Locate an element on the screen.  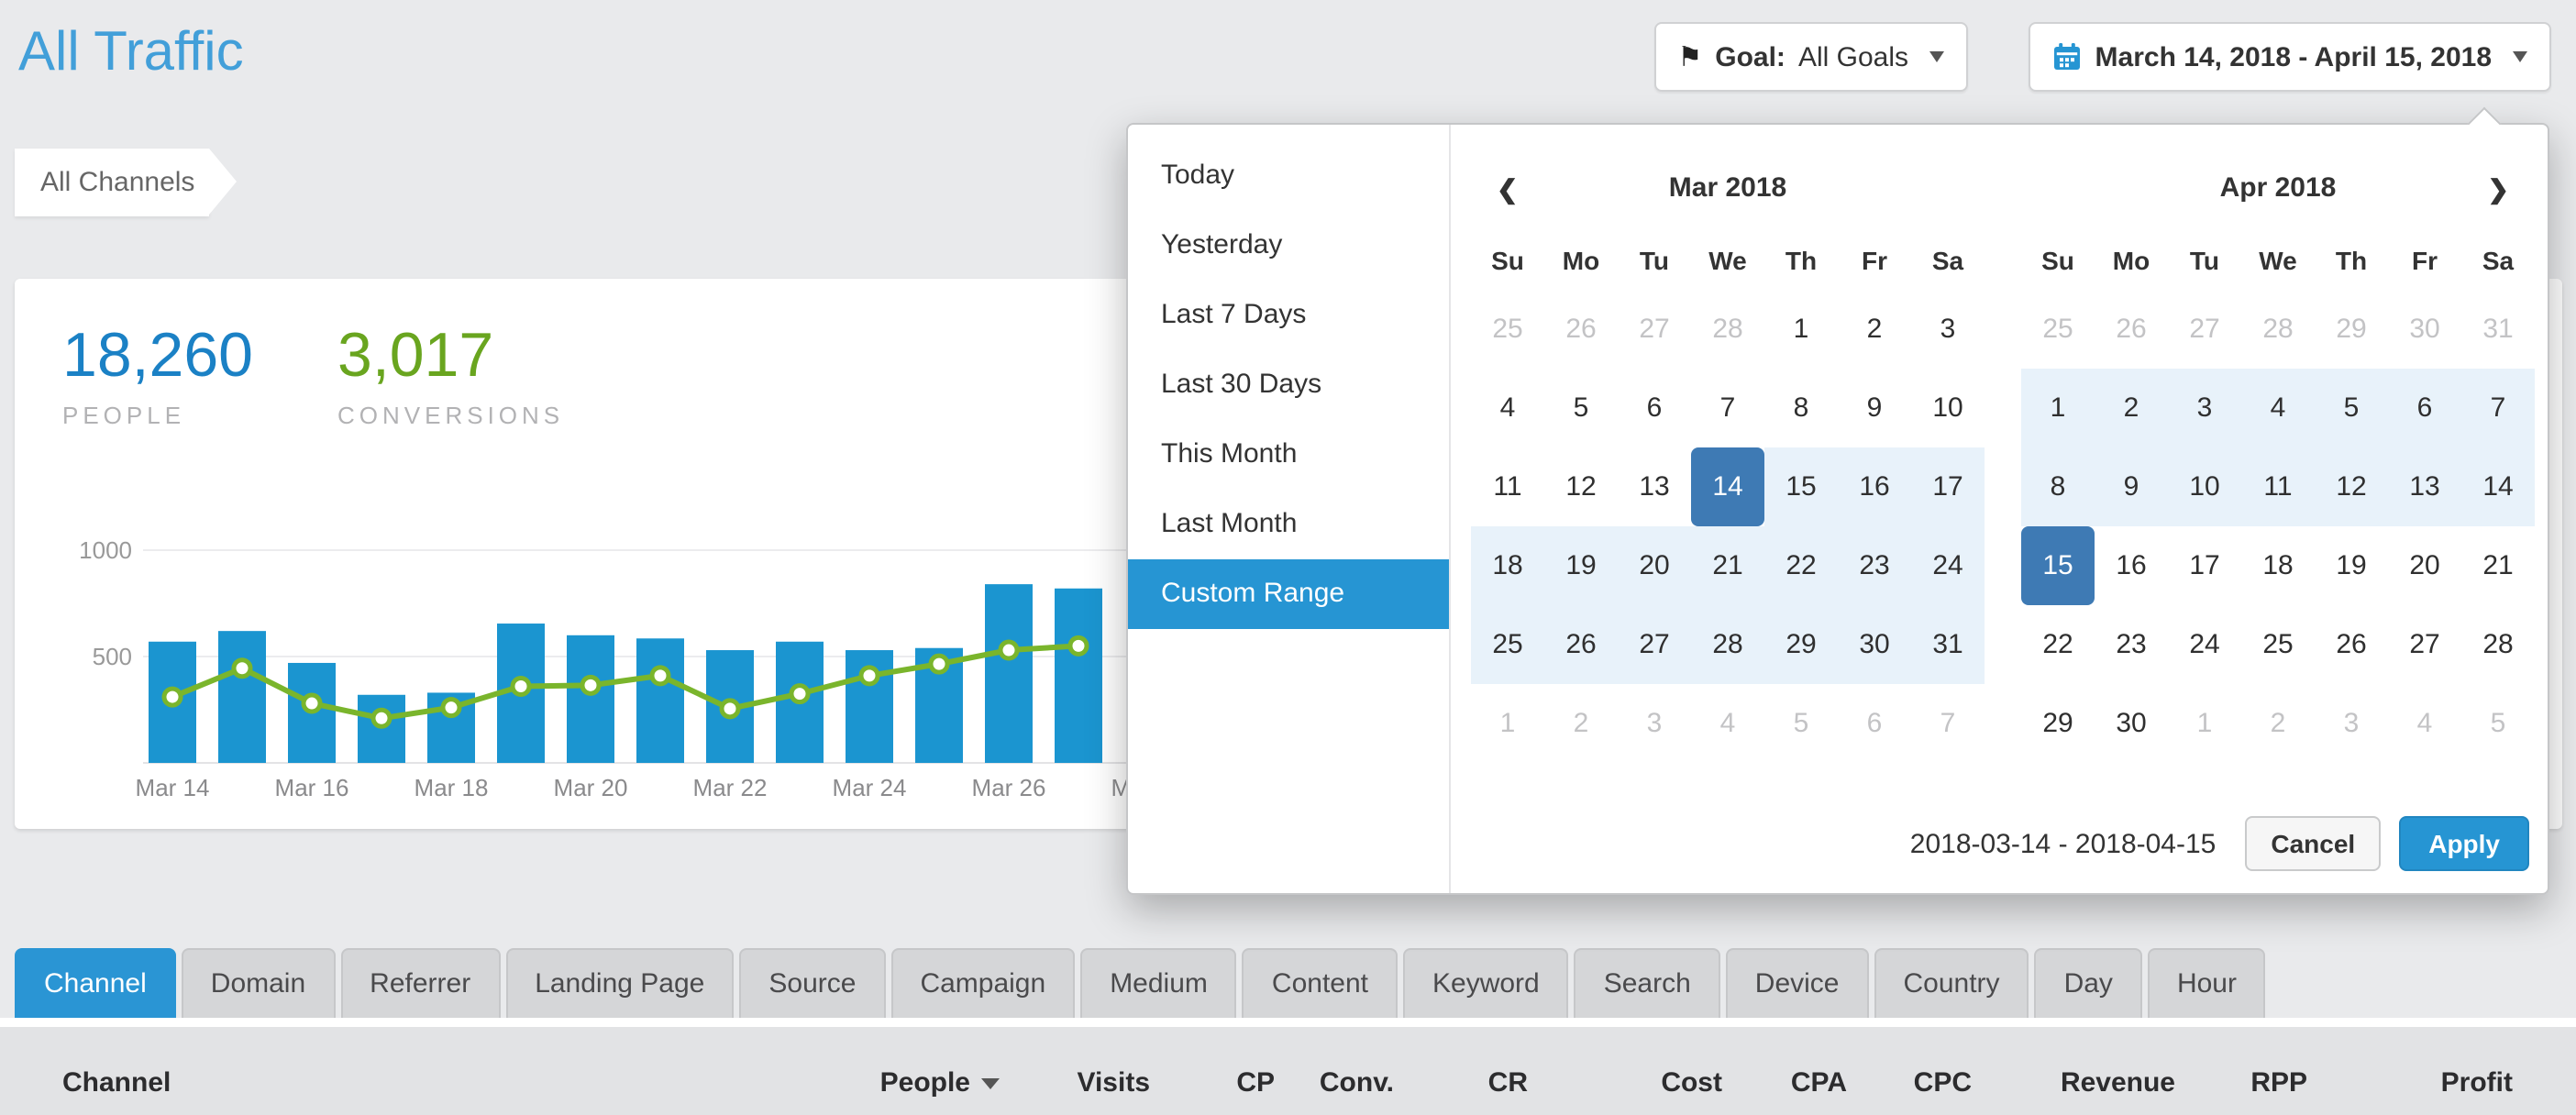
tab-source: Source is located at coordinates (812, 983).